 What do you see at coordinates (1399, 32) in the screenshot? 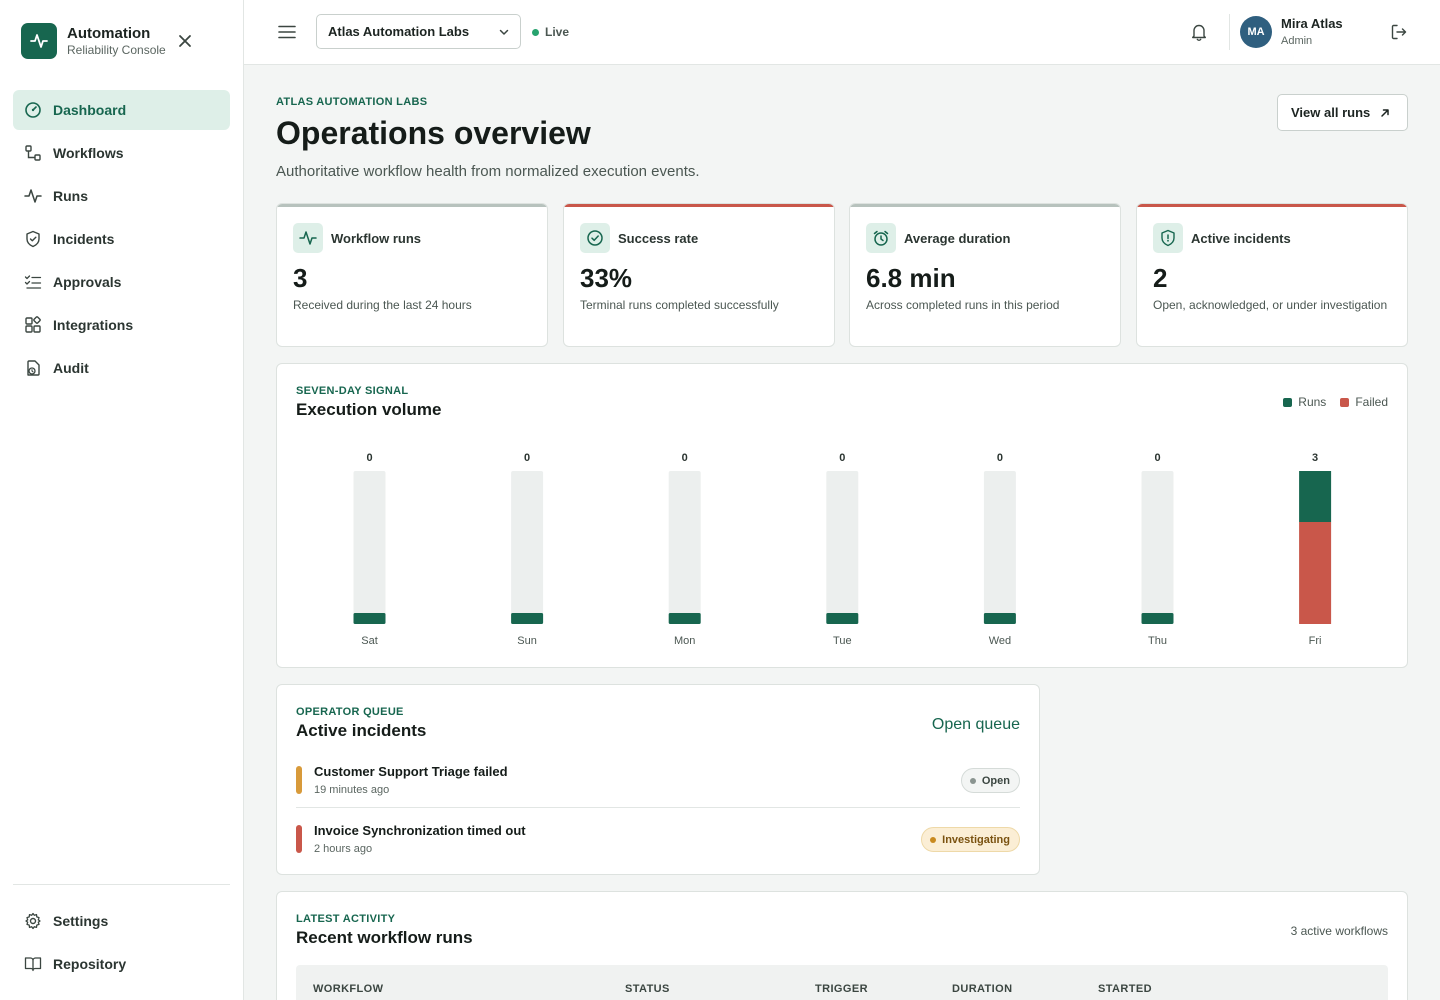
I see `logout-button` at bounding box center [1399, 32].